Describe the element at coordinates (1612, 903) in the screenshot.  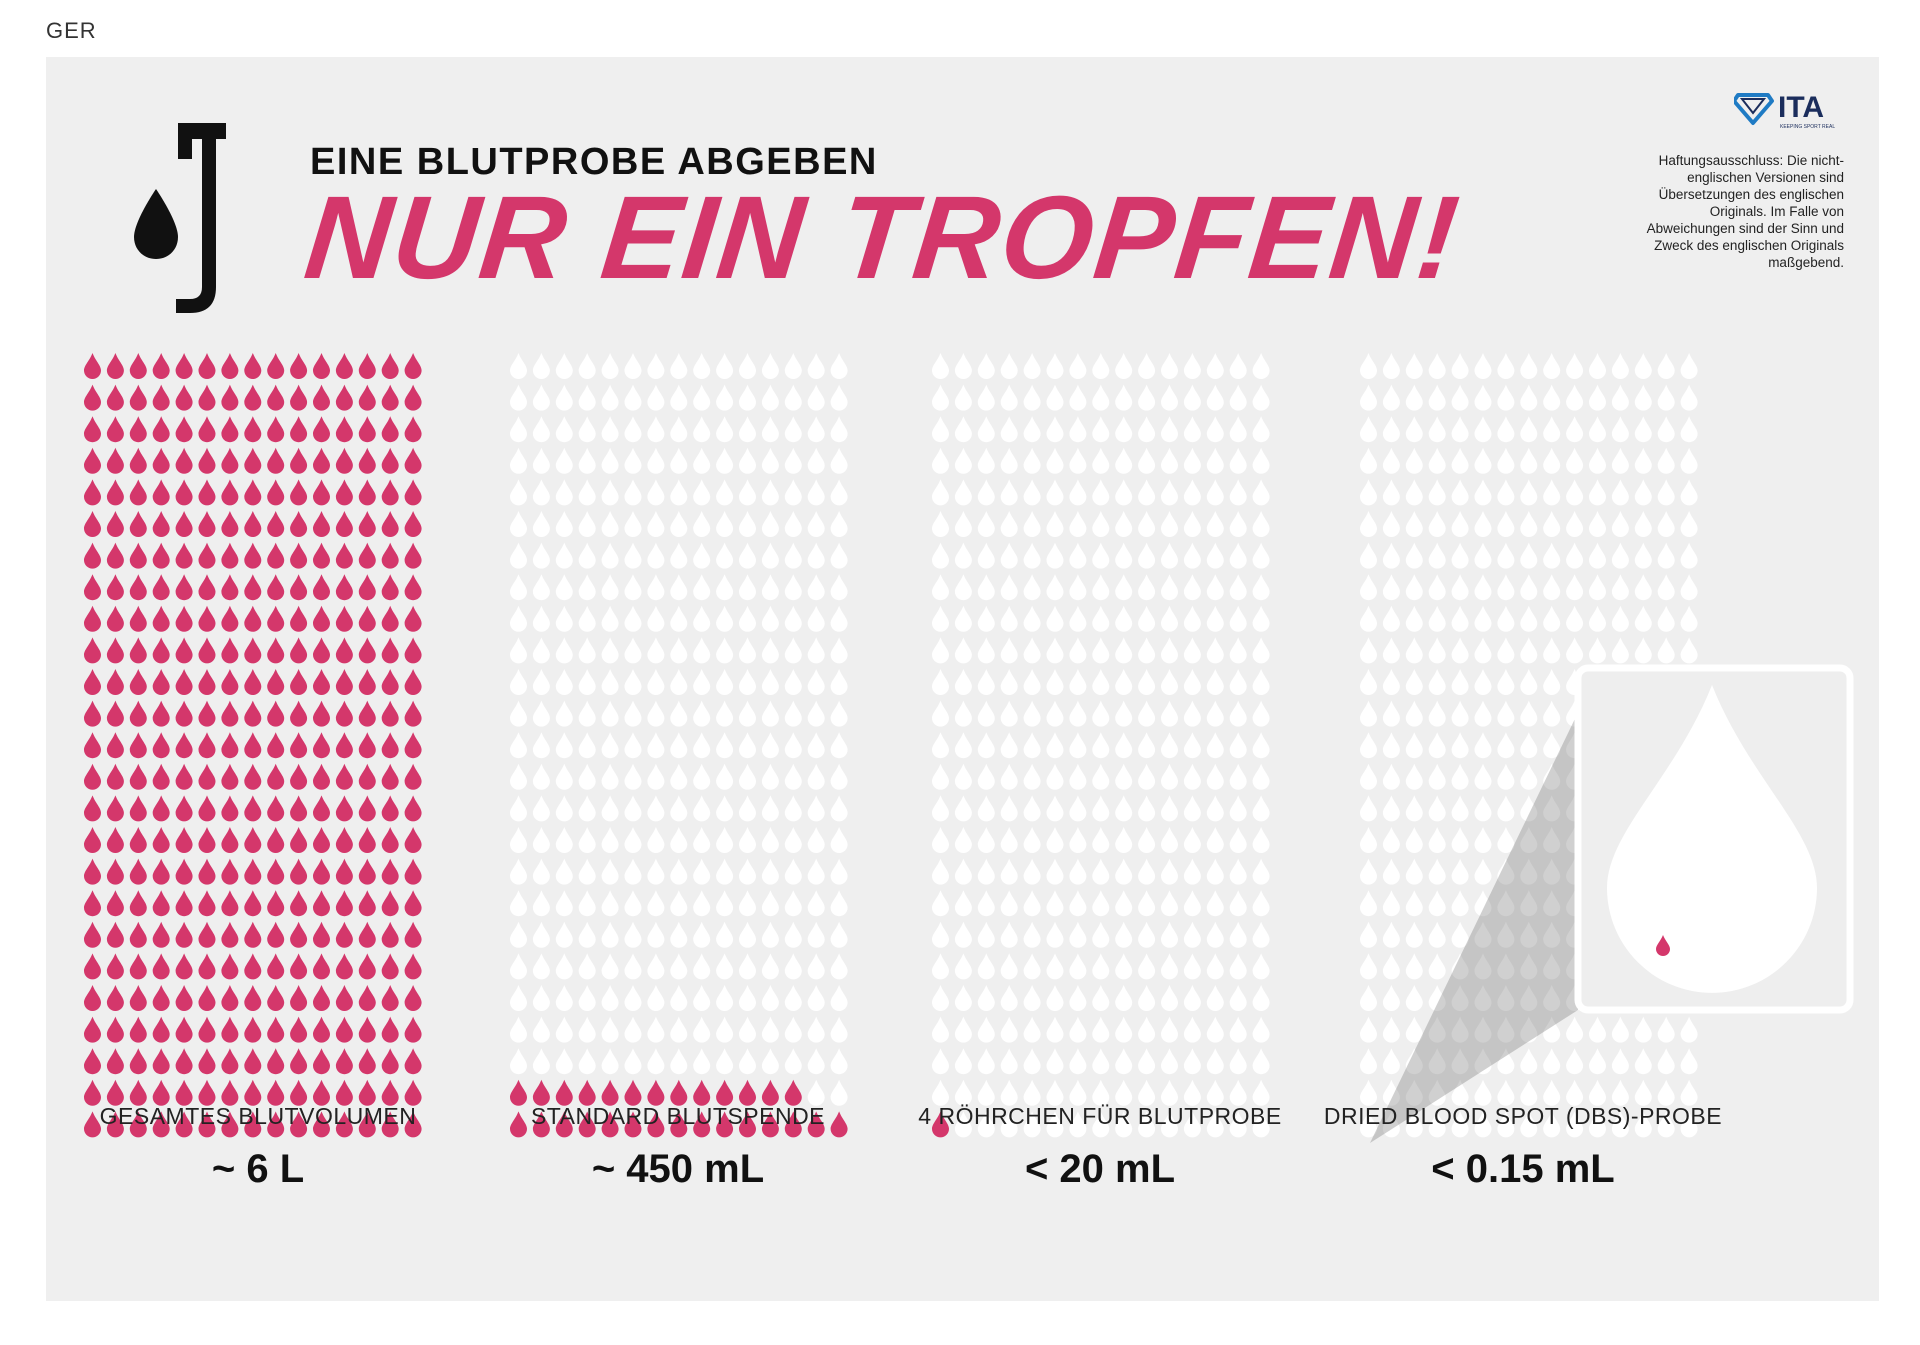
I see `dbs-zoom-inset` at that location.